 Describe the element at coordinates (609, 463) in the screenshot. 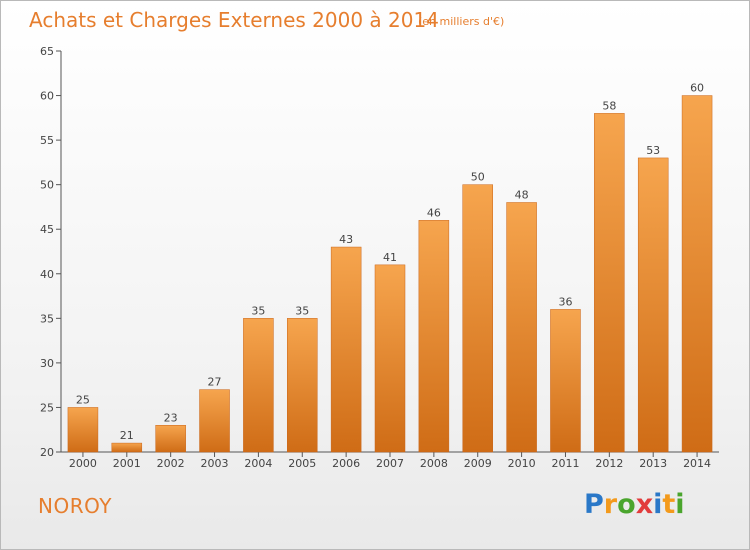

I see `x-tick-label: 2012` at that location.